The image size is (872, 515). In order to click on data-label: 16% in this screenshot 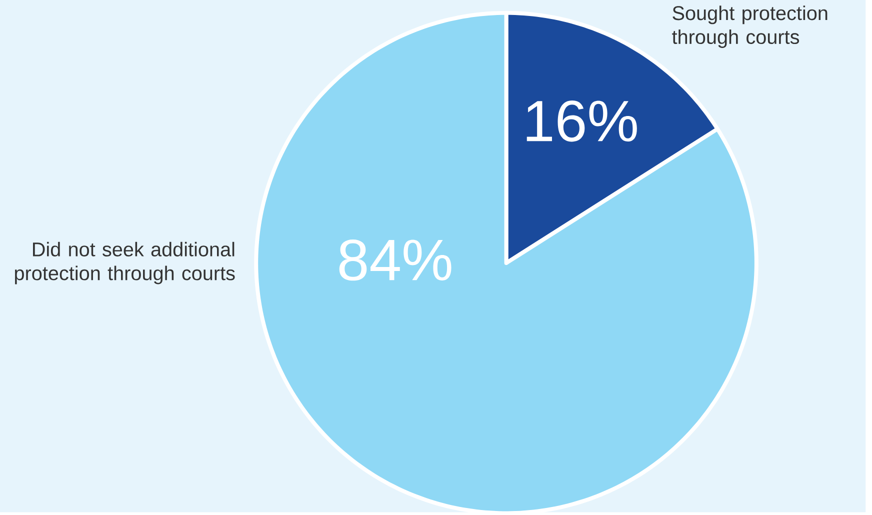, I will do `click(581, 121)`.